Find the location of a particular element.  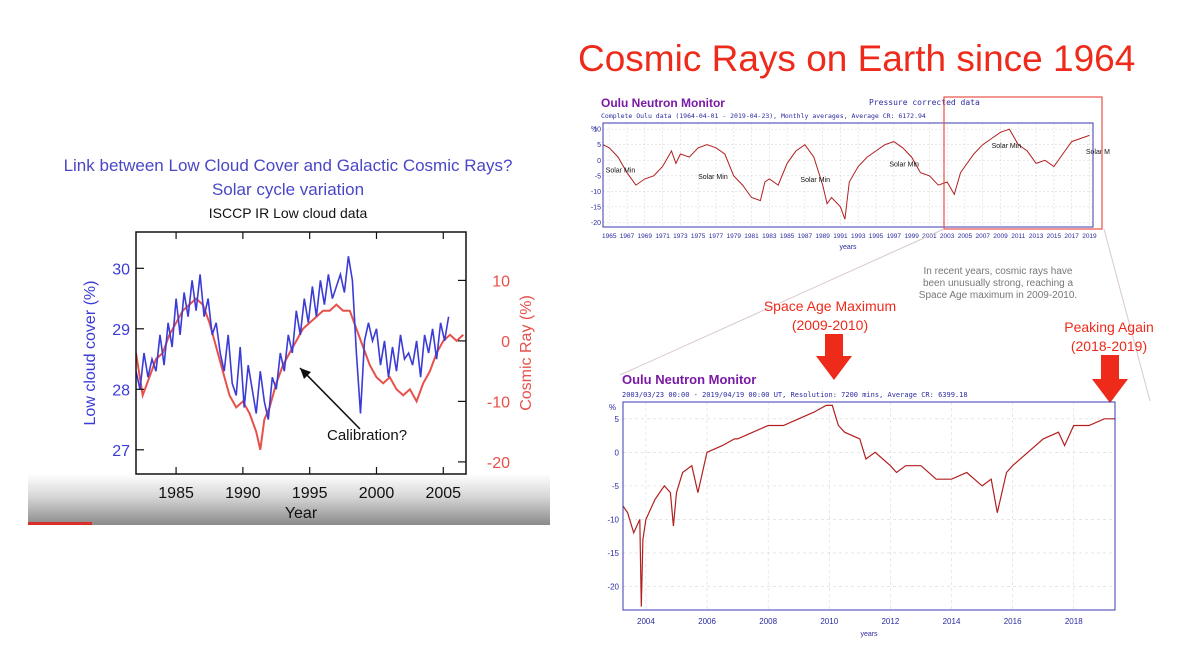

y-tick-label: 29 is located at coordinates (121, 330).